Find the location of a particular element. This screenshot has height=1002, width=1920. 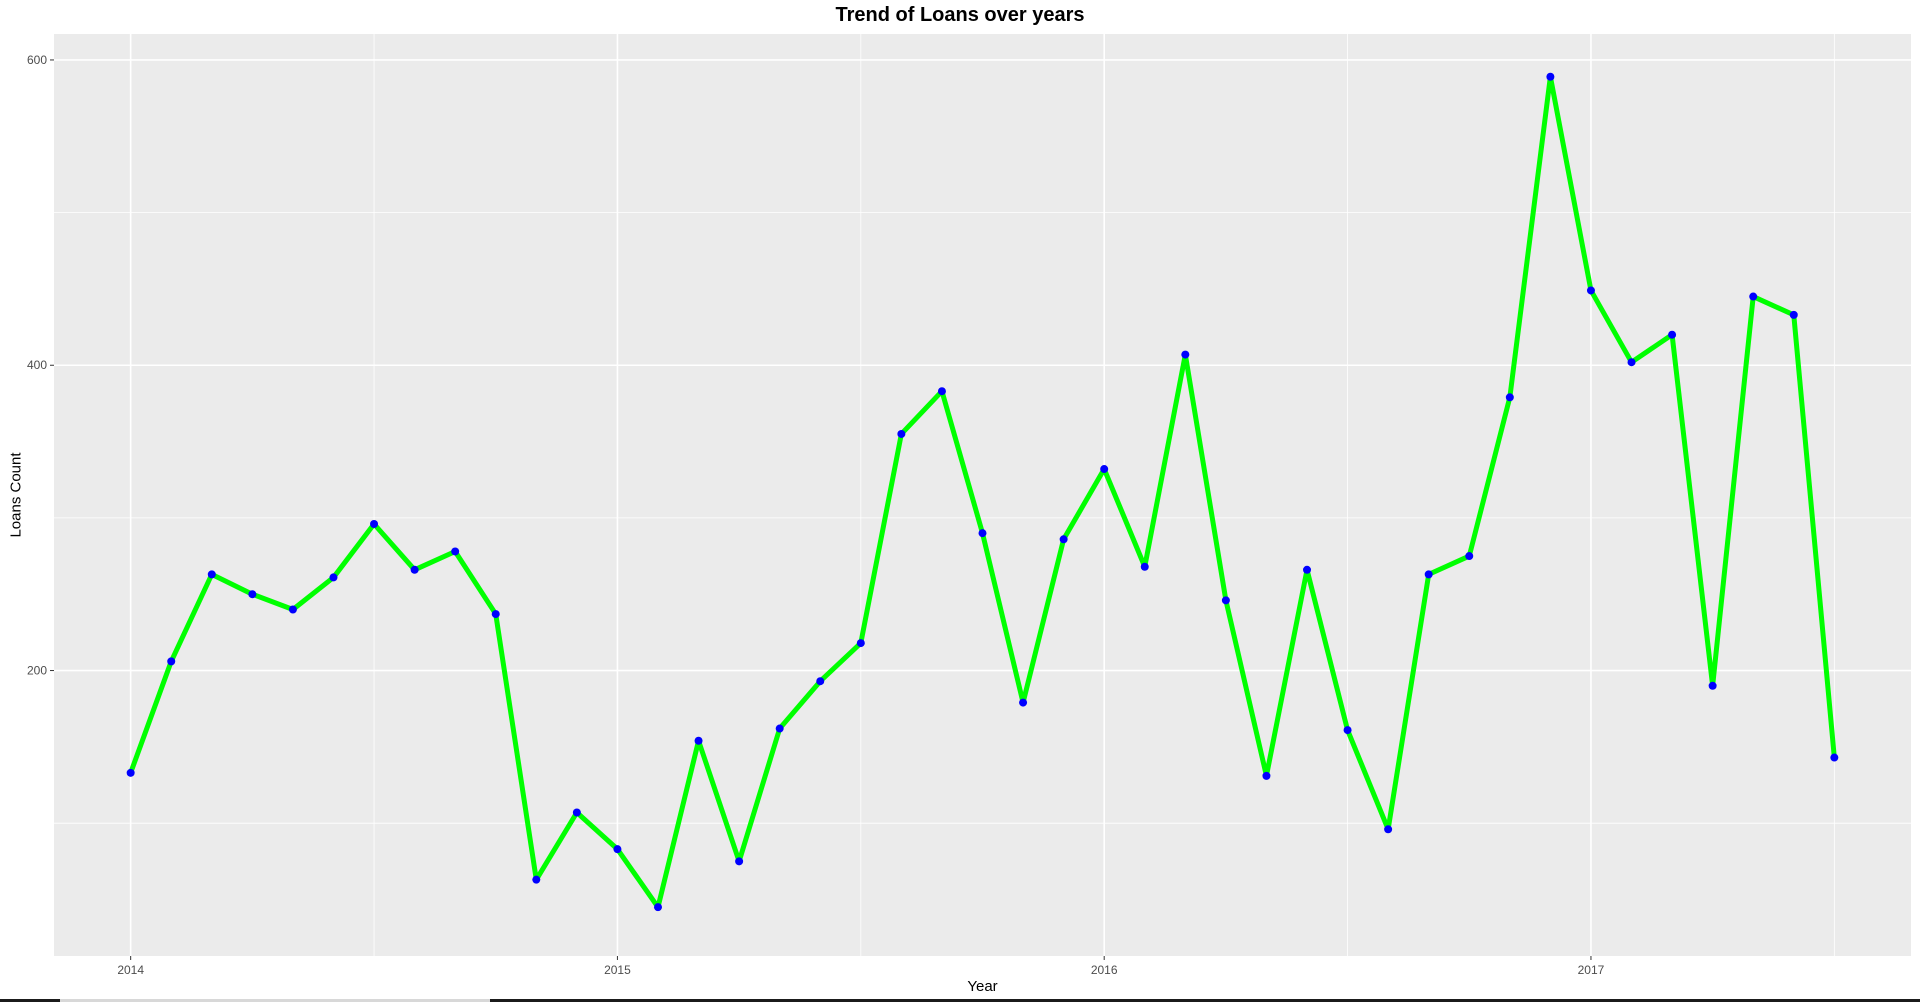

y-tick-label: 600 is located at coordinates (37, 60).